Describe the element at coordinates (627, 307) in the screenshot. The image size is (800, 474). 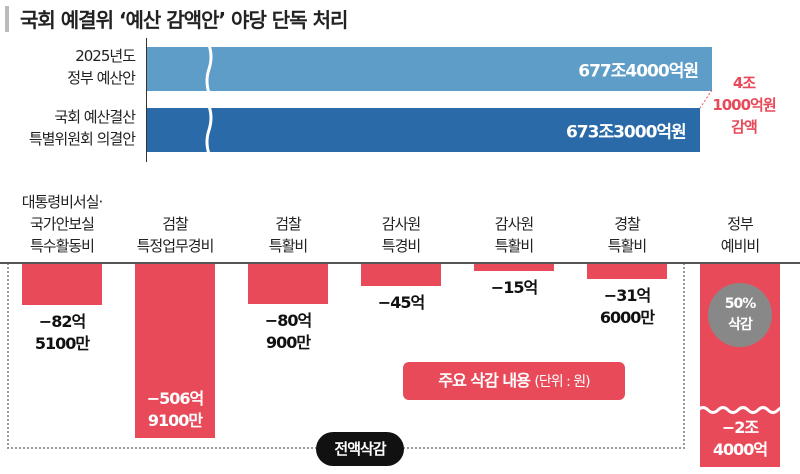
I see `data-label: −31억 6000만` at that location.